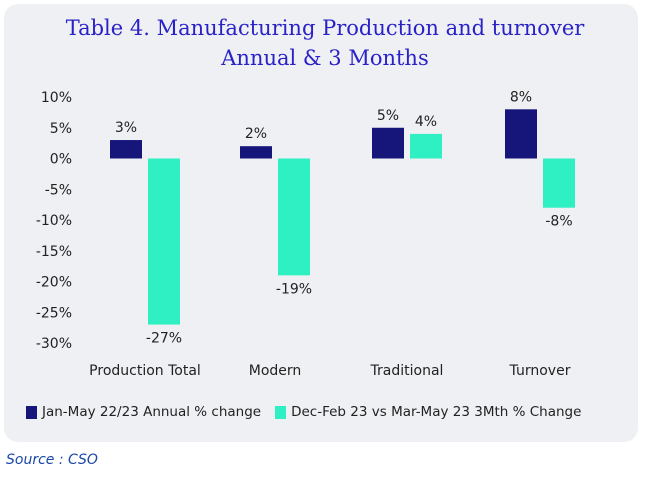 The height and width of the screenshot is (479, 650). What do you see at coordinates (54, 313) in the screenshot?
I see `y-tick-label: -25%` at bounding box center [54, 313].